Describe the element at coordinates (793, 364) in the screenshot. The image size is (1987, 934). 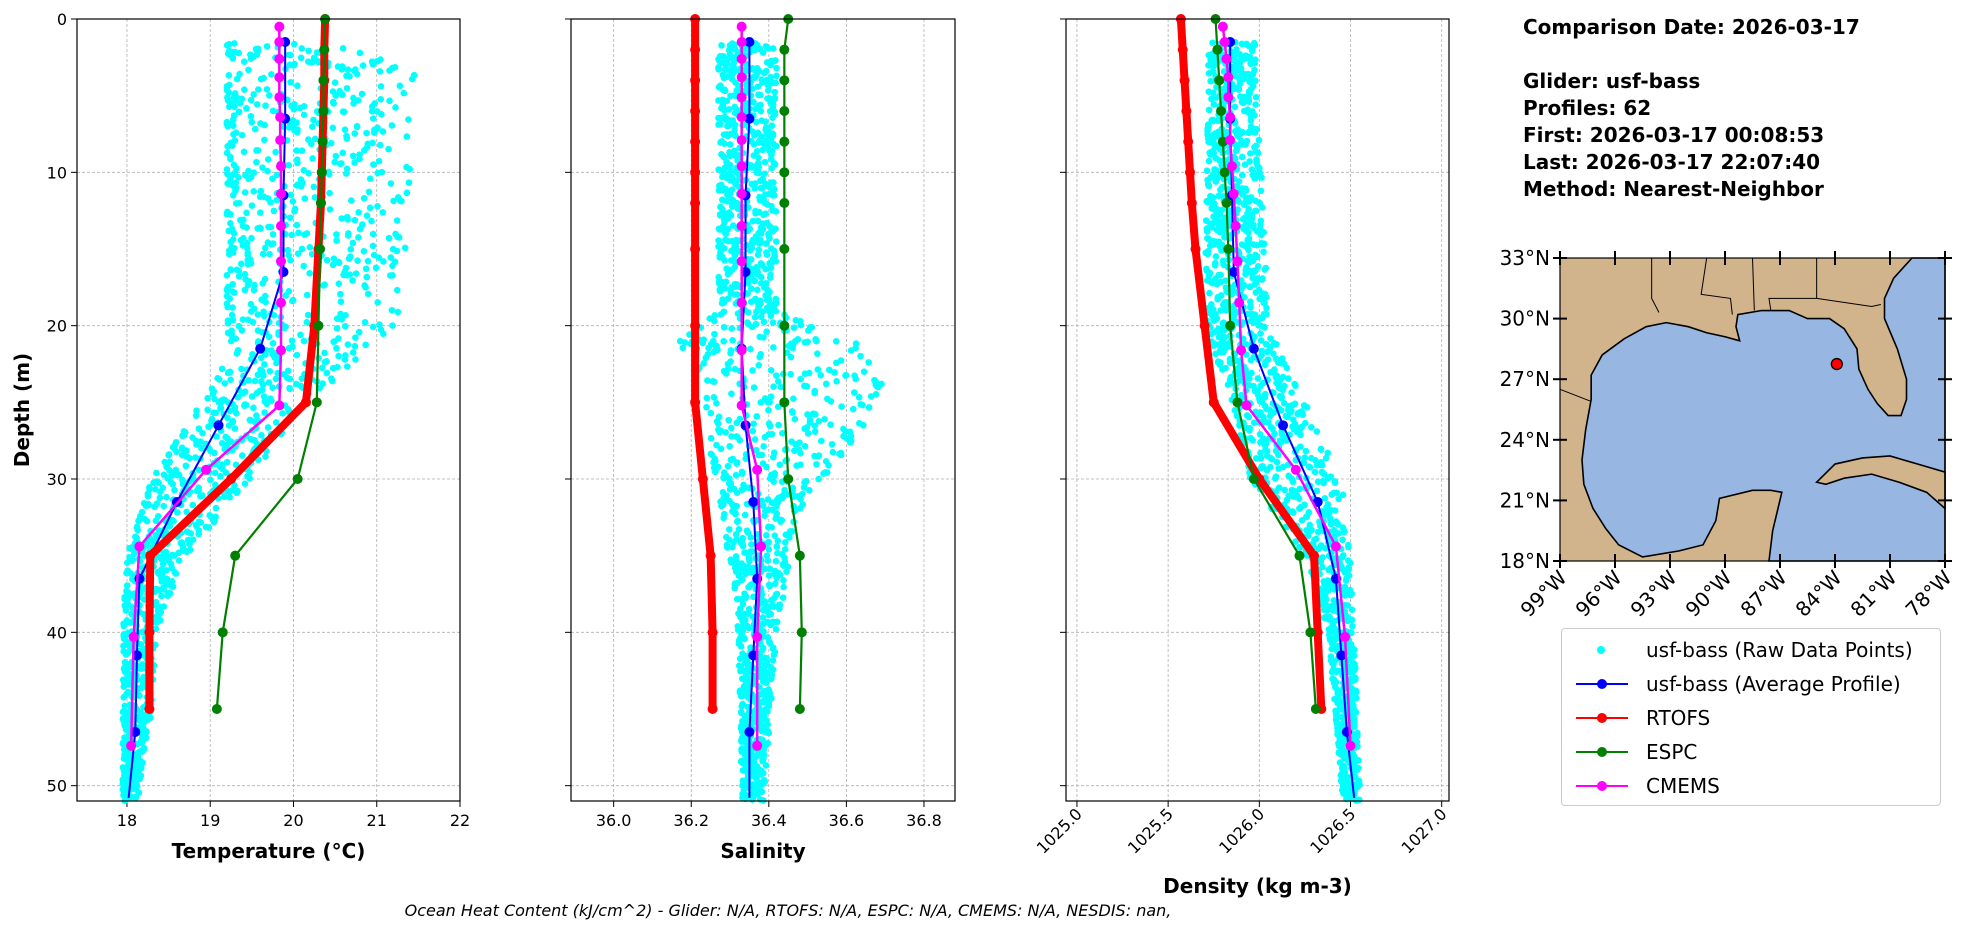
I see `series-line-espc` at that location.